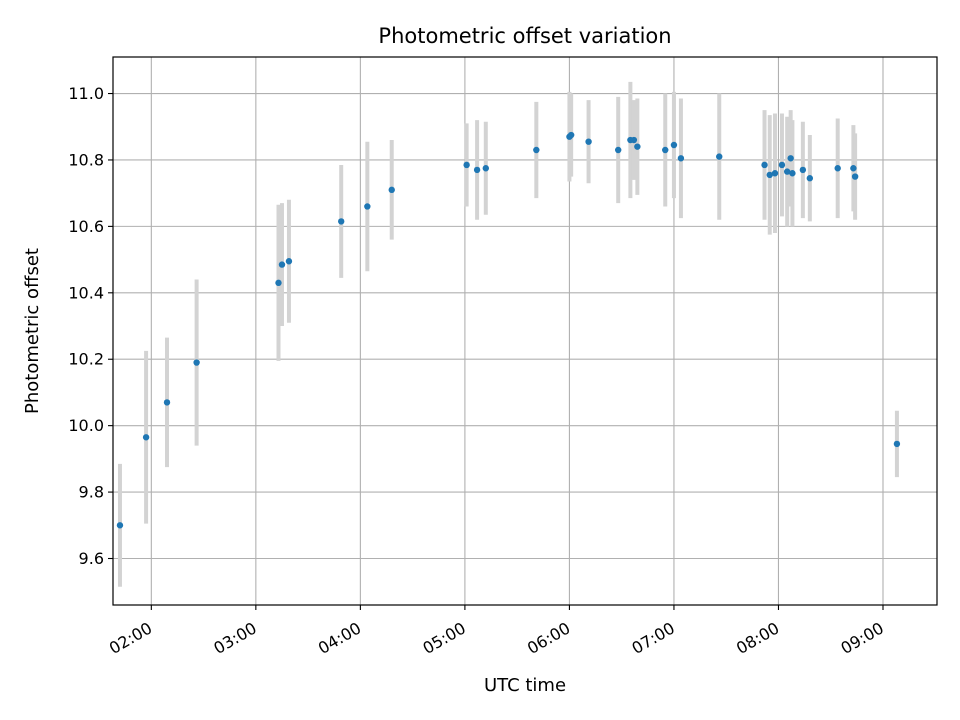  What do you see at coordinates (86, 159) in the screenshot?
I see `y-tick-label: 10.8` at bounding box center [86, 159].